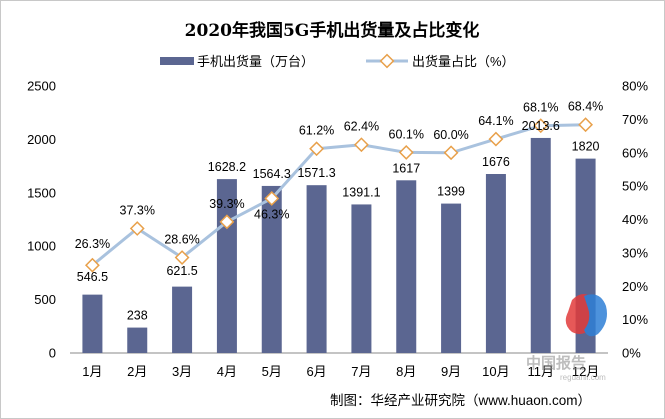 This screenshot has width=665, height=419. I want to click on line-value-label: 37.3%, so click(137, 211).